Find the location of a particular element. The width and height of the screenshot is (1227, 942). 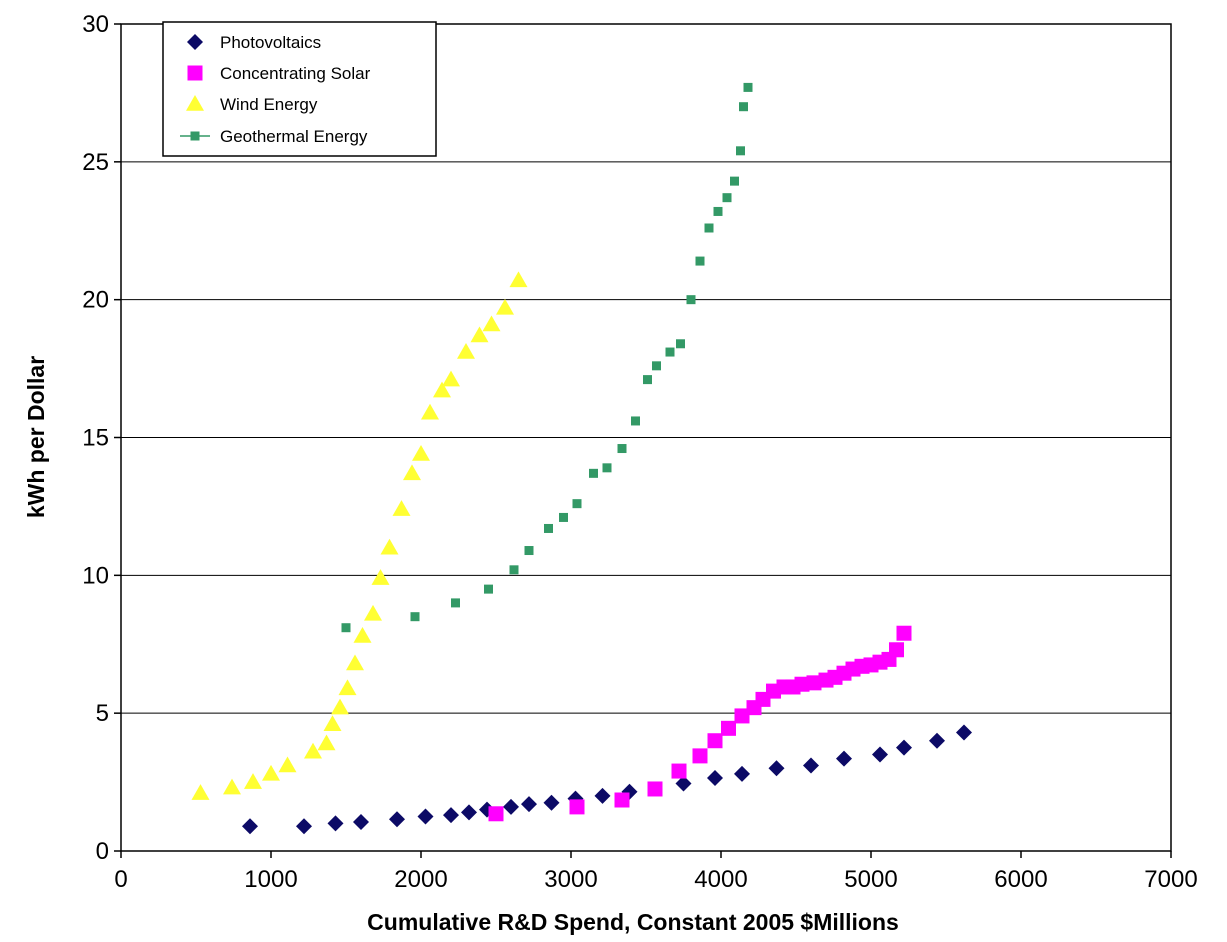

x-tick-label: 6000 is located at coordinates (1020, 879).